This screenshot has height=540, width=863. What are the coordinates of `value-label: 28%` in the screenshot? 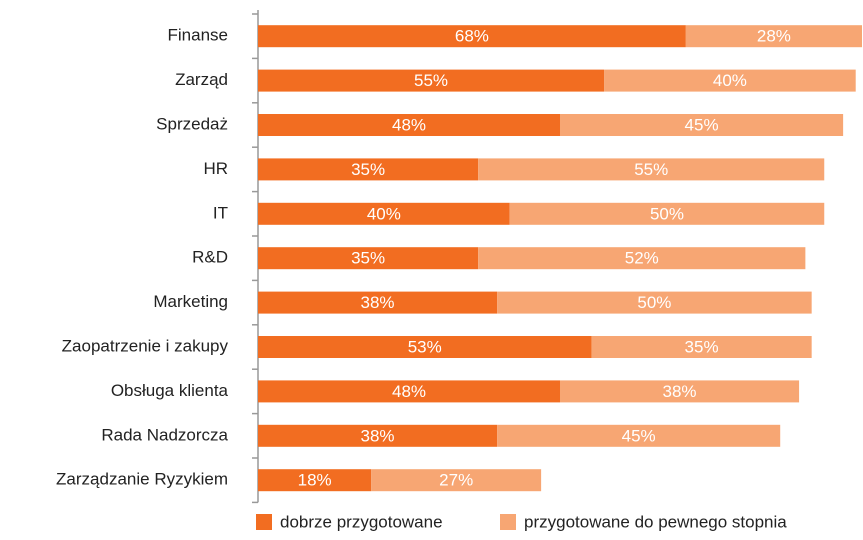 It's located at (774, 36).